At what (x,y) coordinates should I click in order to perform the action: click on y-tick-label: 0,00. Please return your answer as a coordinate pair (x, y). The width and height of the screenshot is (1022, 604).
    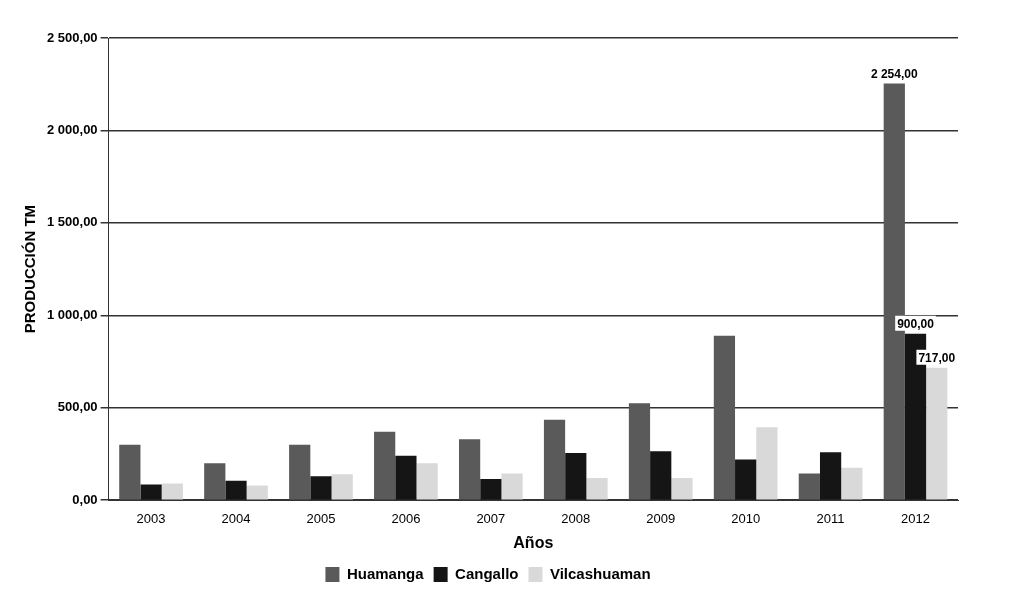
    Looking at the image, I should click on (85, 499).